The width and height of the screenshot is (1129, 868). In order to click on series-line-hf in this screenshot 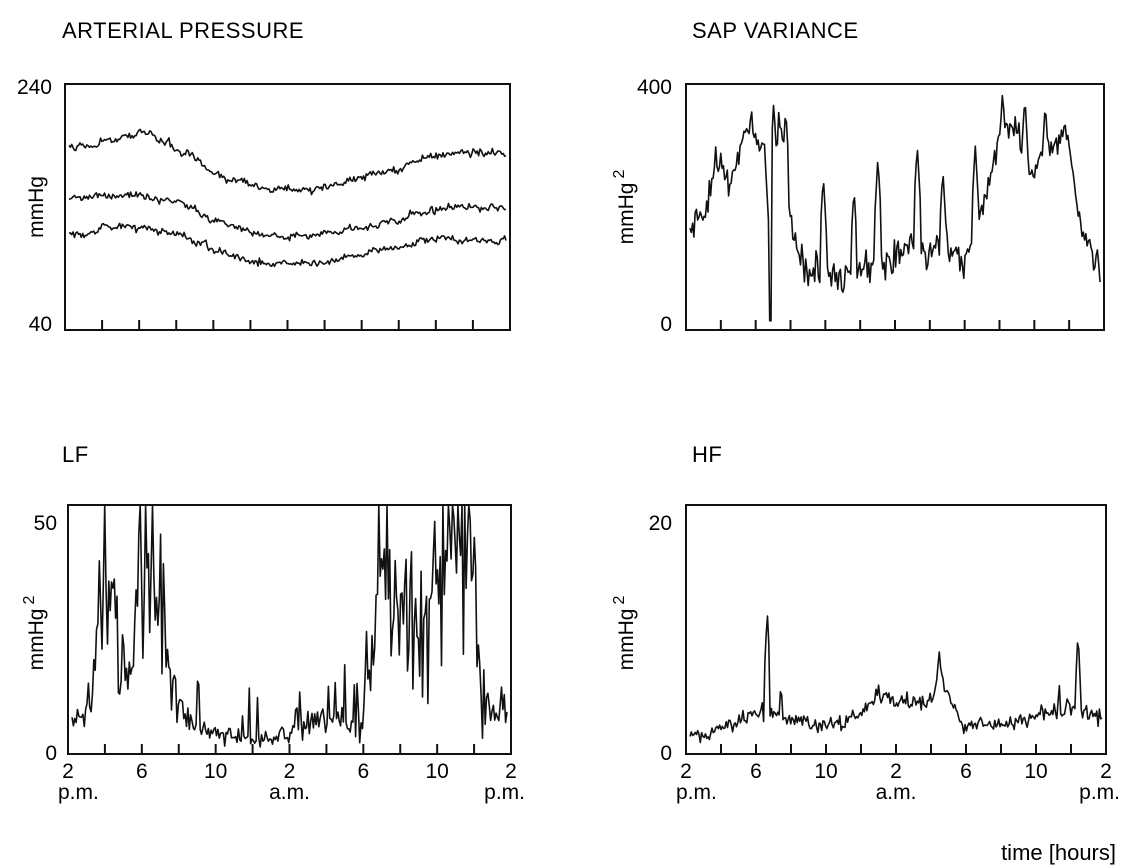, I will do `click(896, 679)`.